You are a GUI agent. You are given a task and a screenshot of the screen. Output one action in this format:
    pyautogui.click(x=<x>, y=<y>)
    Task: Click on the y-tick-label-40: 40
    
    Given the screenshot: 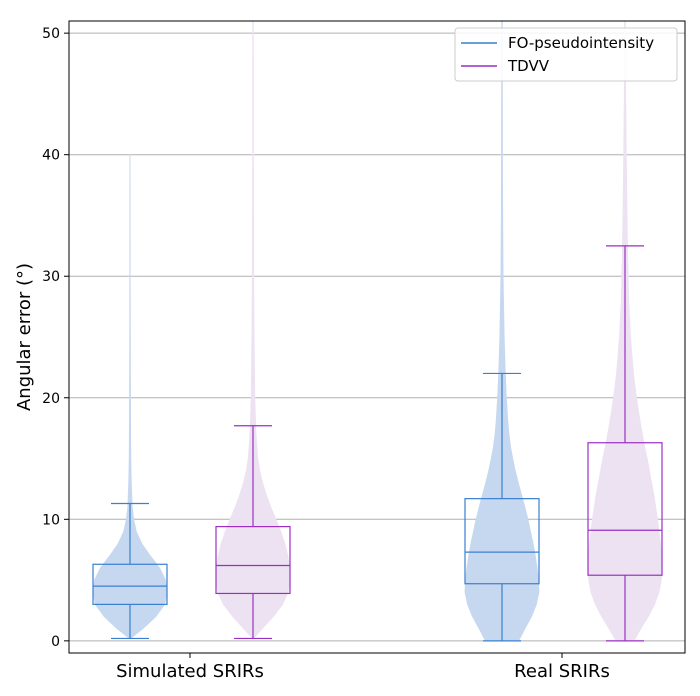 What is the action you would take?
    pyautogui.click(x=51, y=156)
    